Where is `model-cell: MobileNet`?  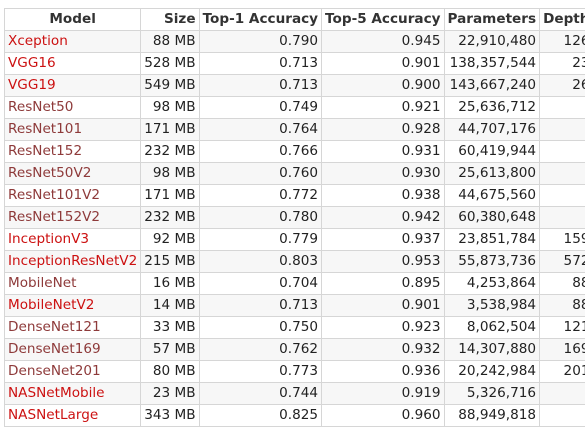 model-cell: MobileNet is located at coordinates (72, 283).